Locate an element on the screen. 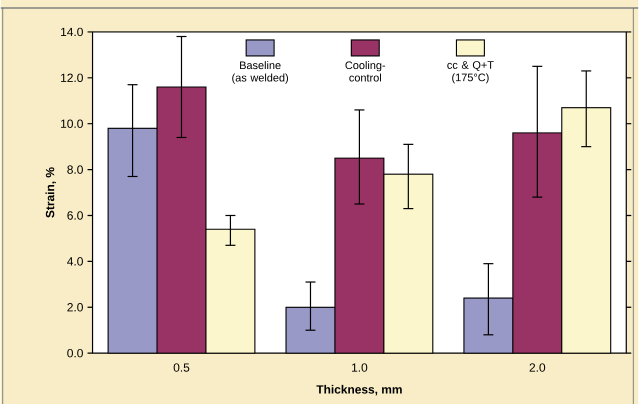 The height and width of the screenshot is (404, 639). y-tick-label: 2.0 is located at coordinates (75, 307).